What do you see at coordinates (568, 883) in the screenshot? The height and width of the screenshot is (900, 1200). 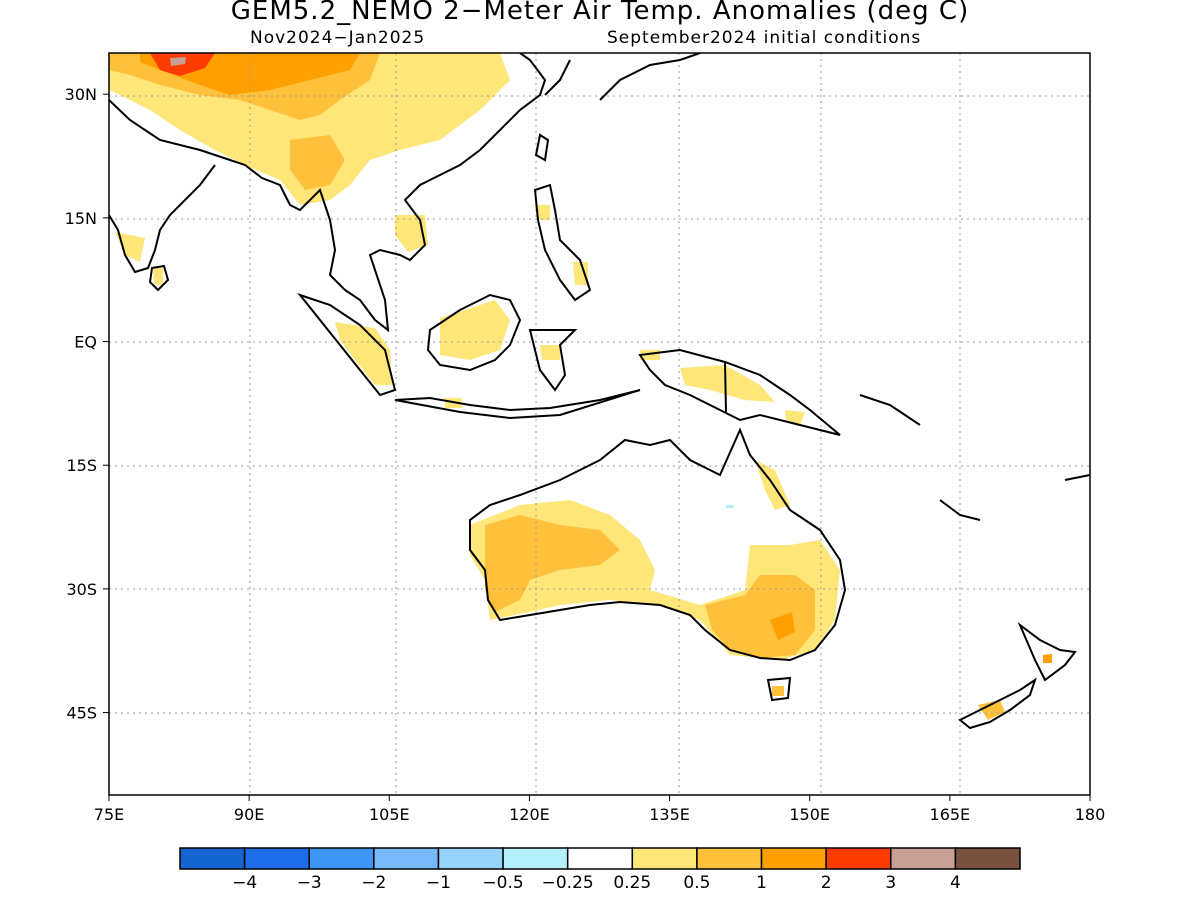 I see `colorbar-label: −0.25` at bounding box center [568, 883].